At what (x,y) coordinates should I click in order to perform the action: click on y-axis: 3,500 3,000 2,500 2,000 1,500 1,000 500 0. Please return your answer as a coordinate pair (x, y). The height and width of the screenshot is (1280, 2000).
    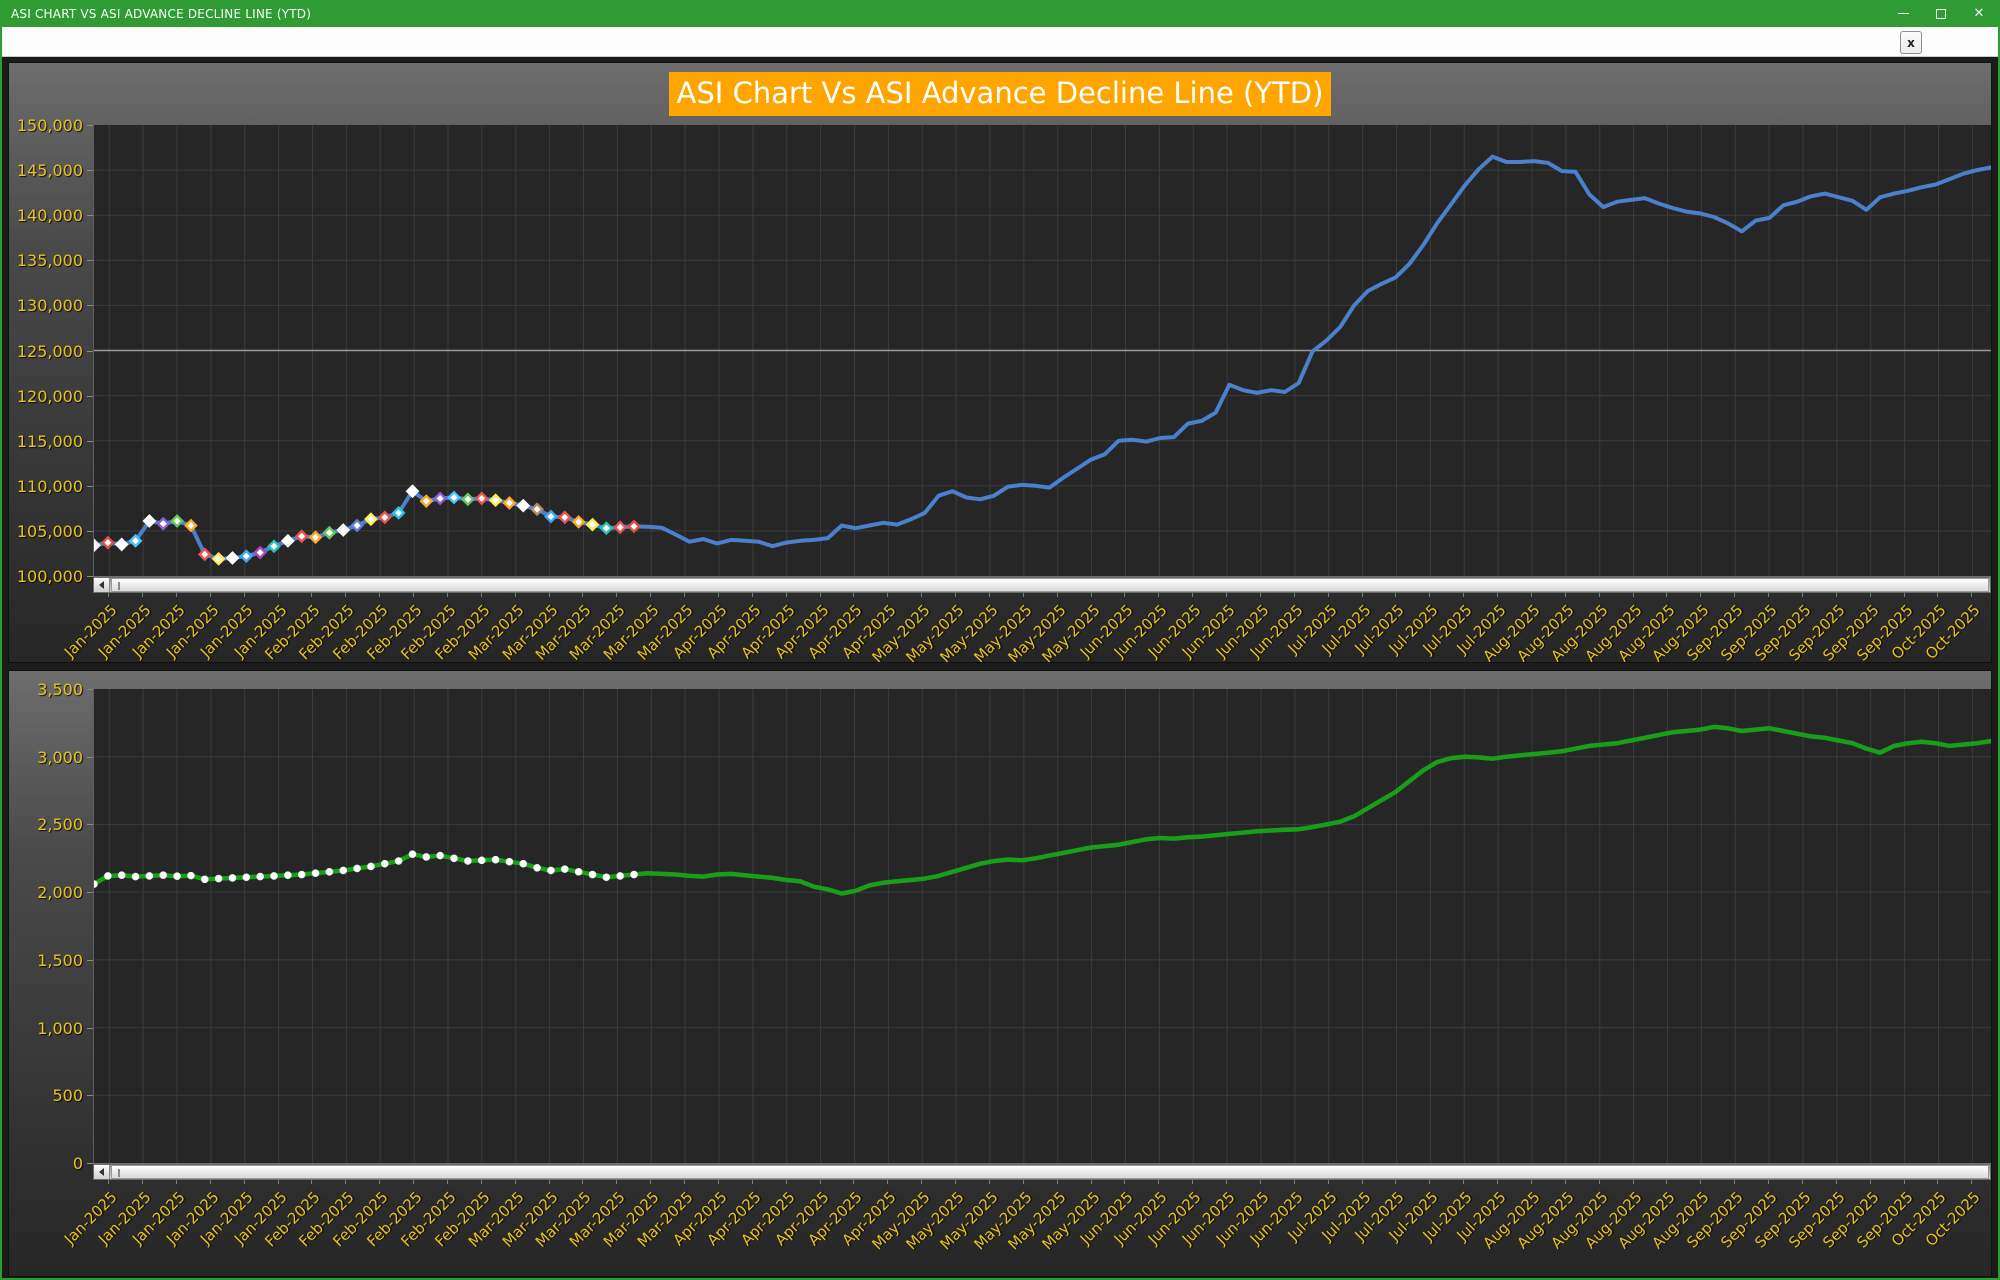
    Looking at the image, I should click on (51, 926).